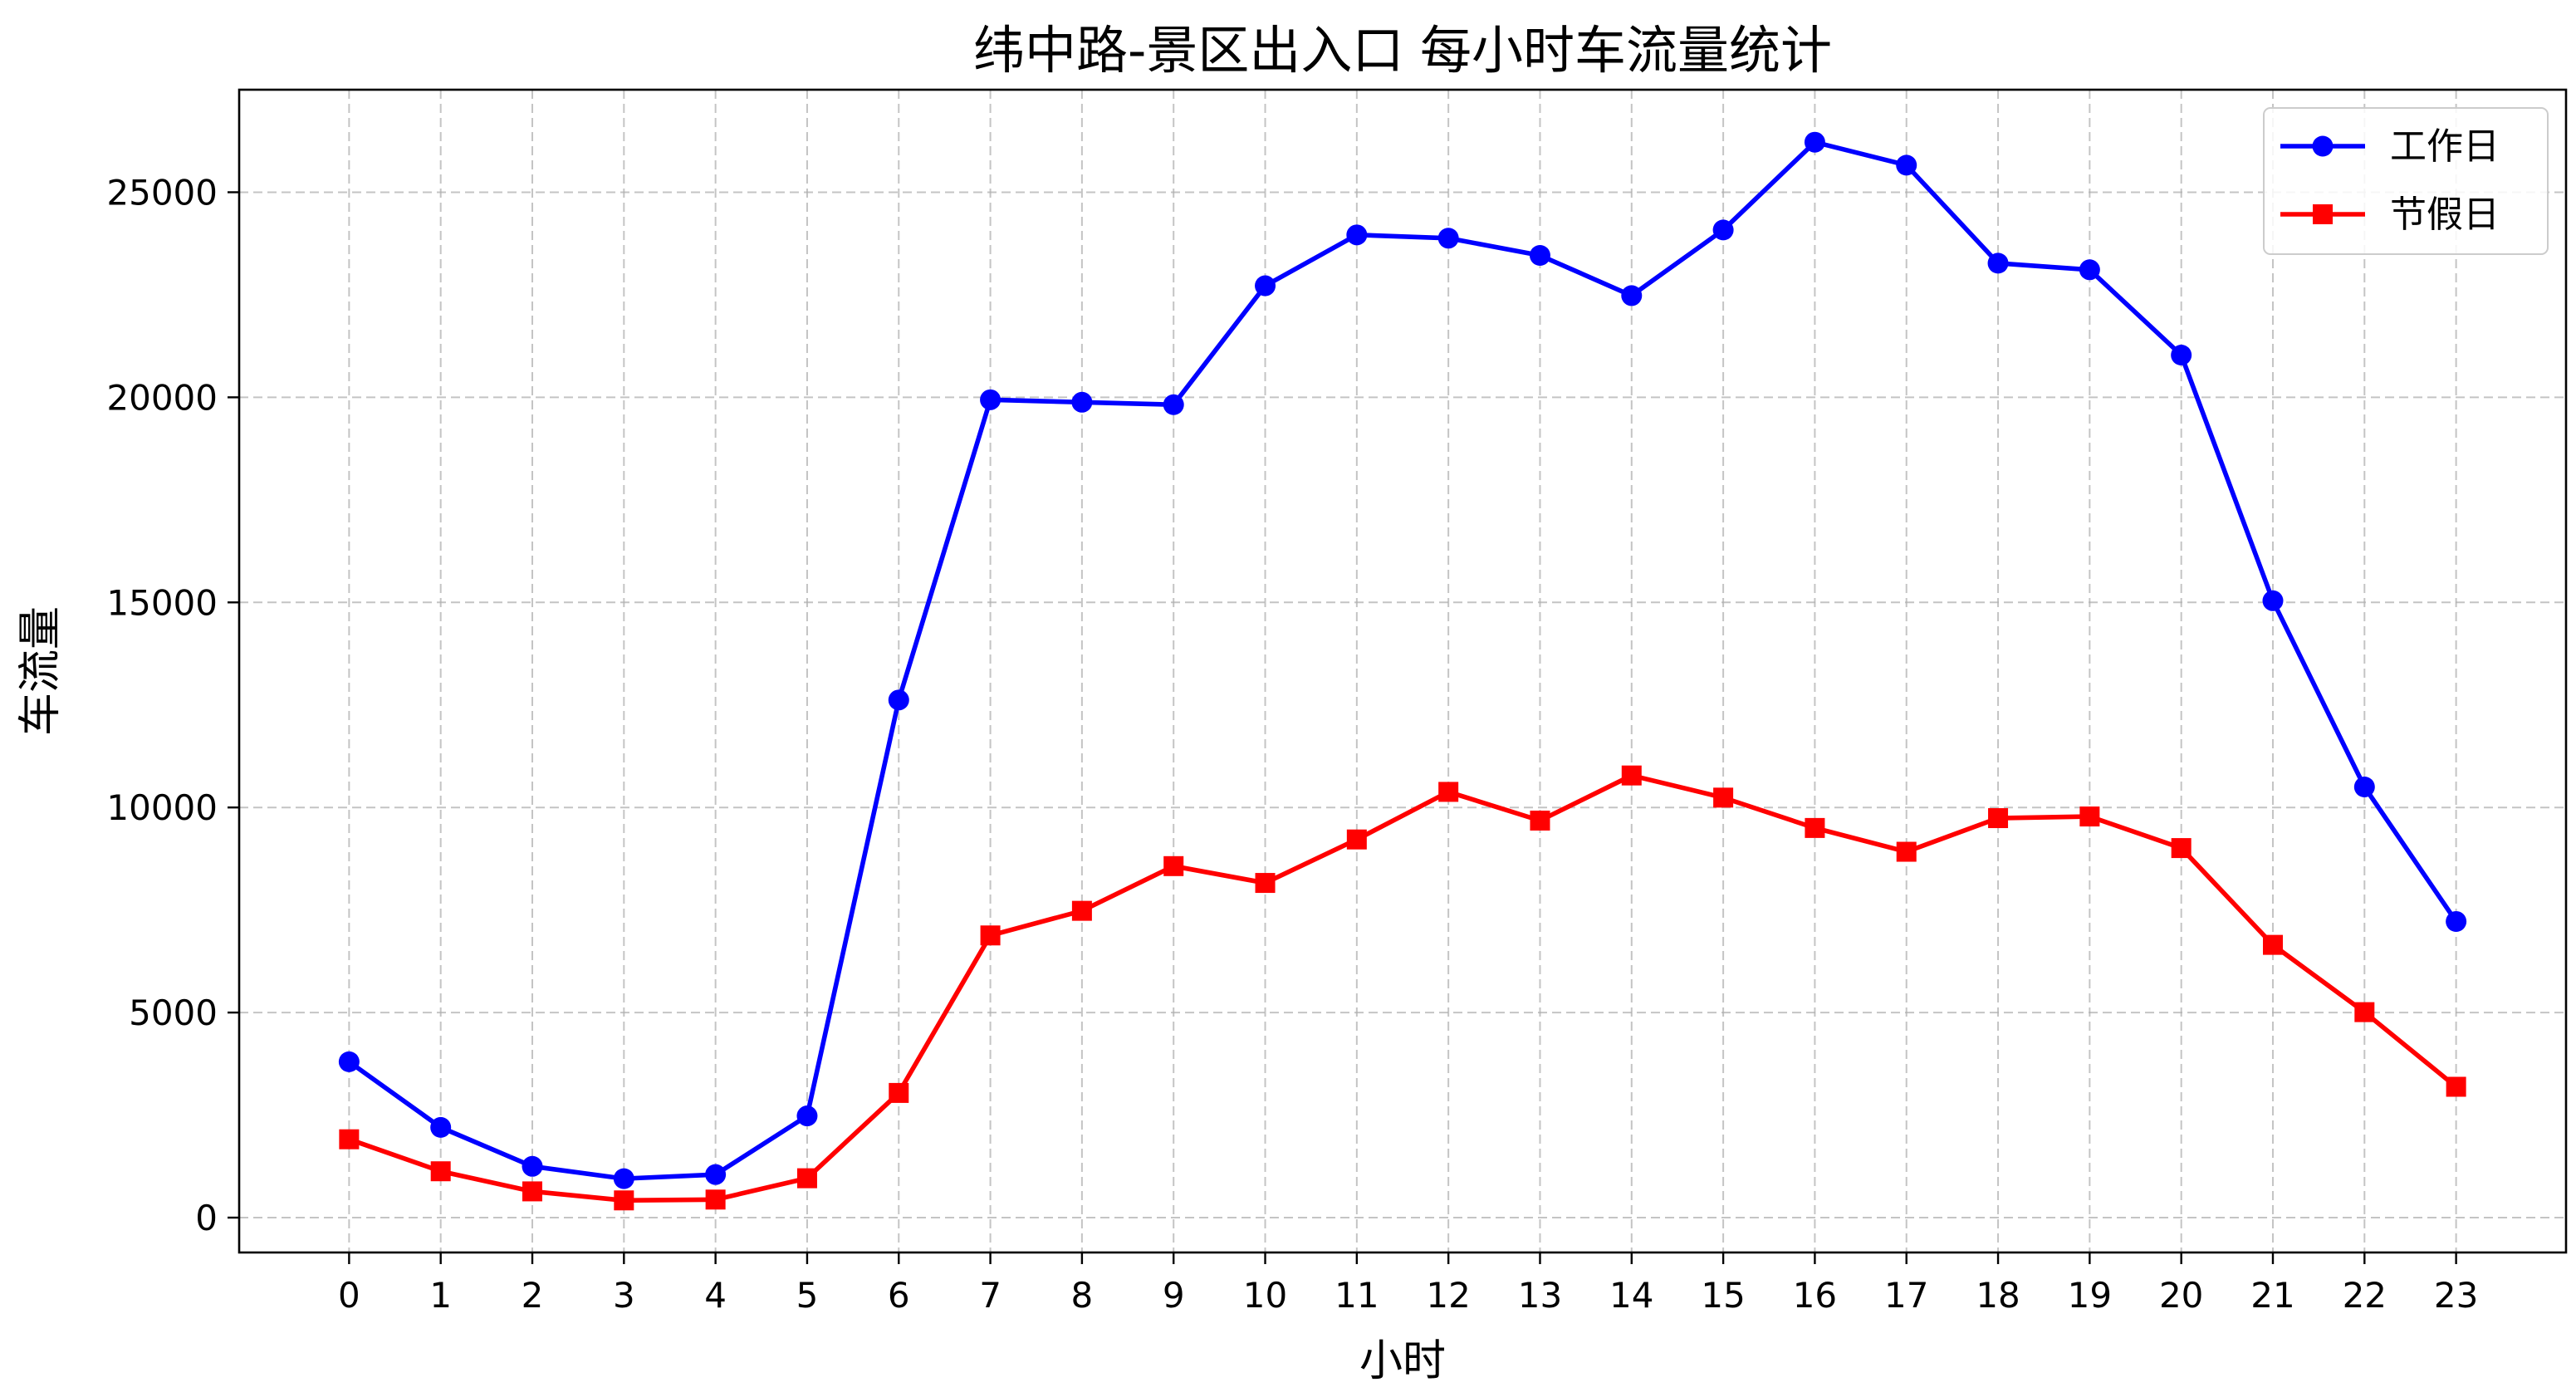 This screenshot has width=2576, height=1397. I want to click on x-tick-label: 5, so click(807, 1295).